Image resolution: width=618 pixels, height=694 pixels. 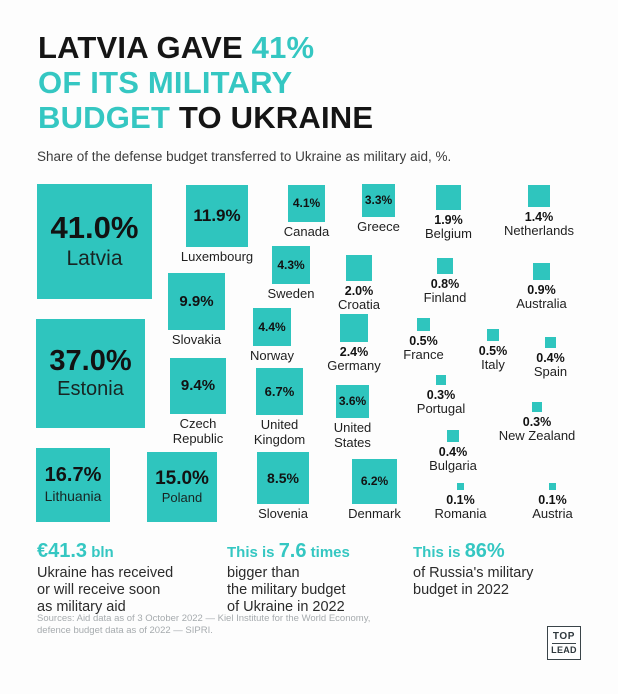 I want to click on country-label-czech-republic: Republic, so click(x=198, y=438).